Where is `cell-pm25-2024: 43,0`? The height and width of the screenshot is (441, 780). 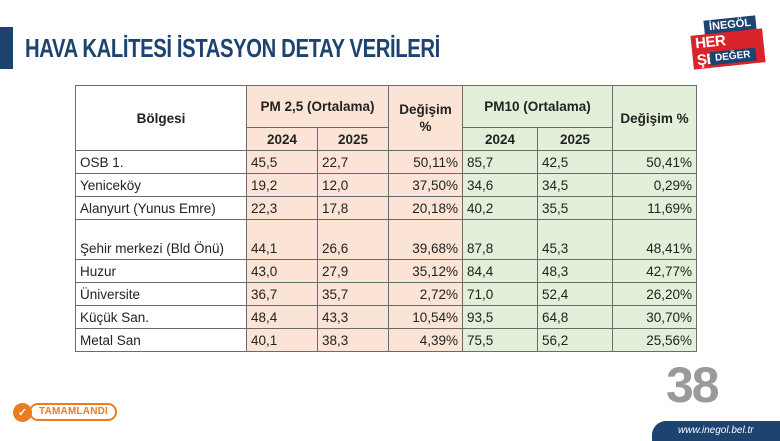 cell-pm25-2024: 43,0 is located at coordinates (282, 271).